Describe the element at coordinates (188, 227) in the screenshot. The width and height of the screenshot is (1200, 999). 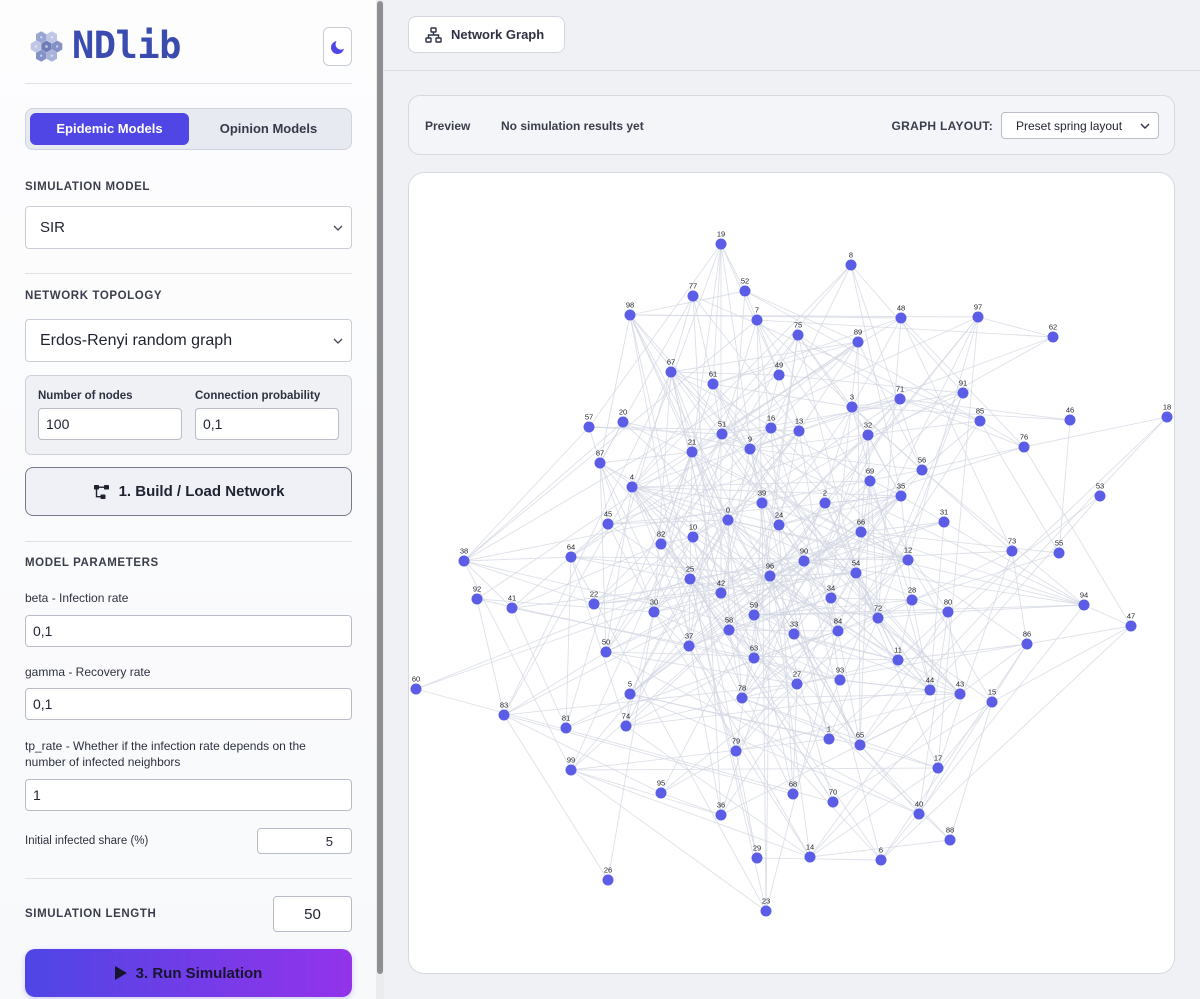
I see `simulation-model-select: SIR` at that location.